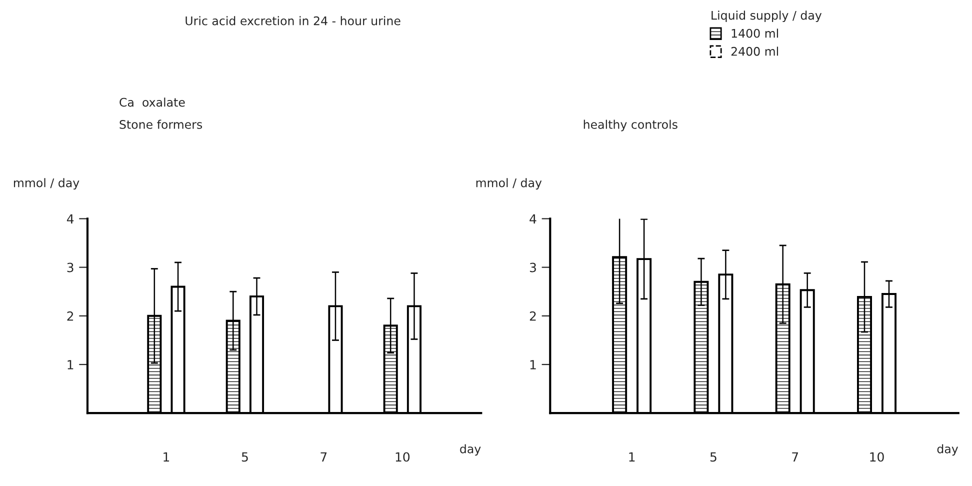  Describe the element at coordinates (755, 33) in the screenshot. I see `legend-label: 1400 ml` at that location.